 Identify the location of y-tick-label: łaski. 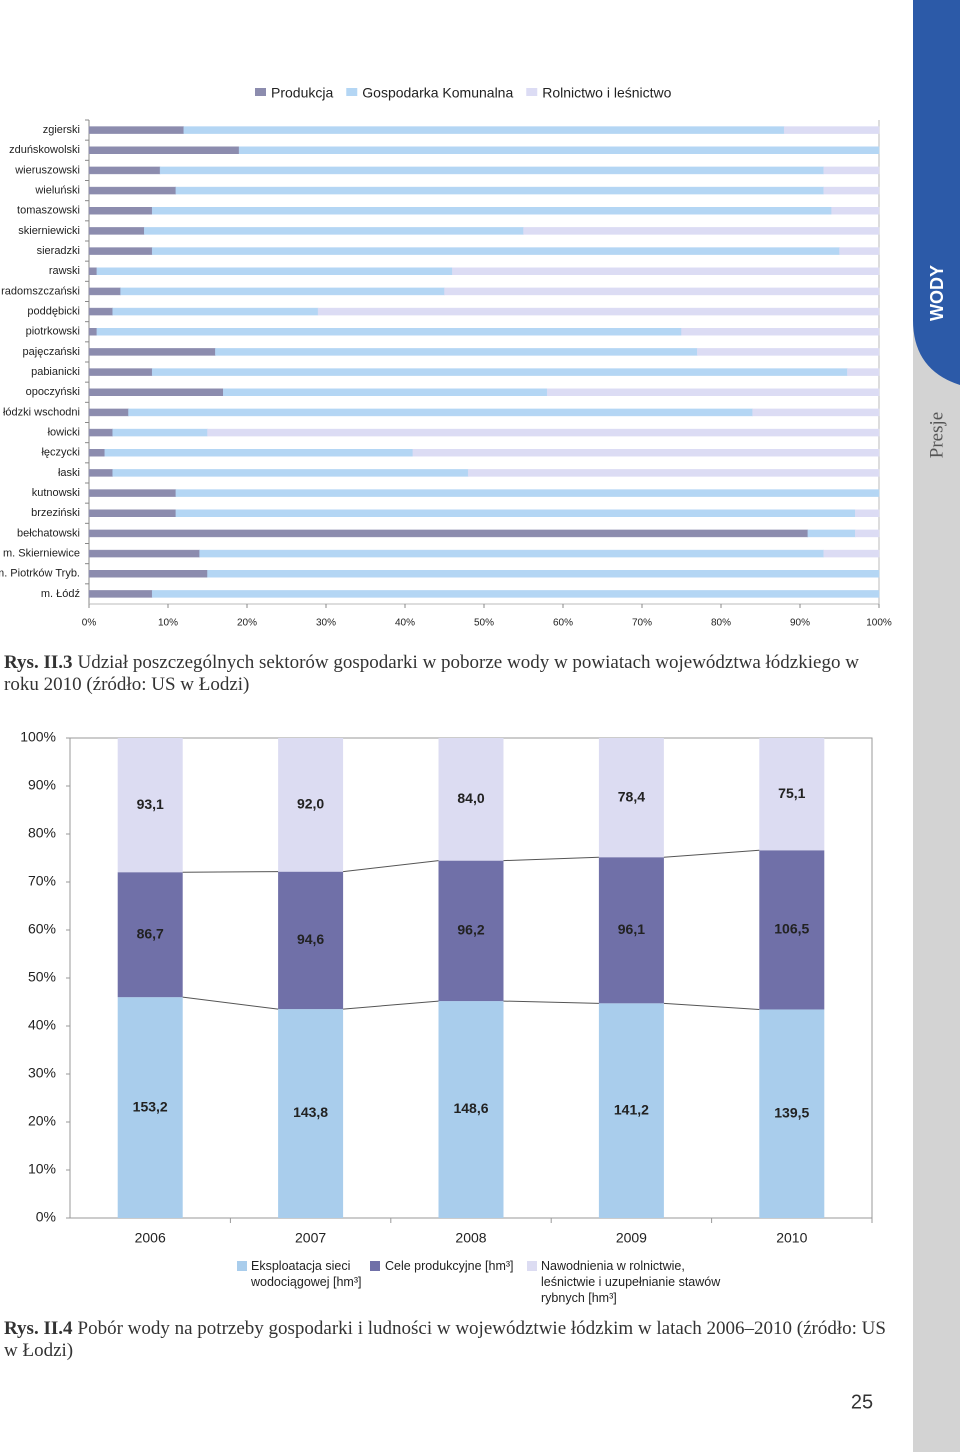
(69, 473).